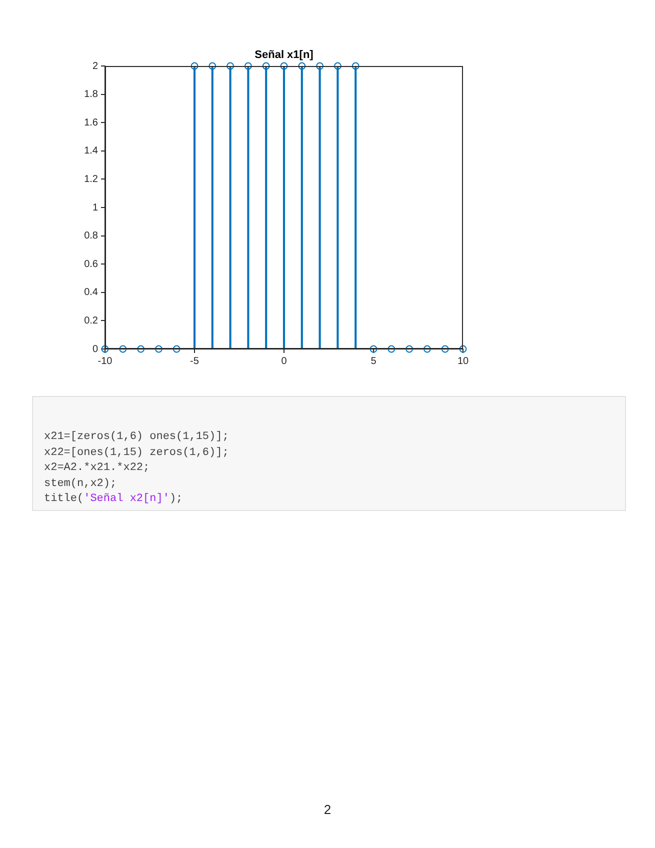 The image size is (655, 848). What do you see at coordinates (195, 361) in the screenshot?
I see `x-tick-label: -5` at bounding box center [195, 361].